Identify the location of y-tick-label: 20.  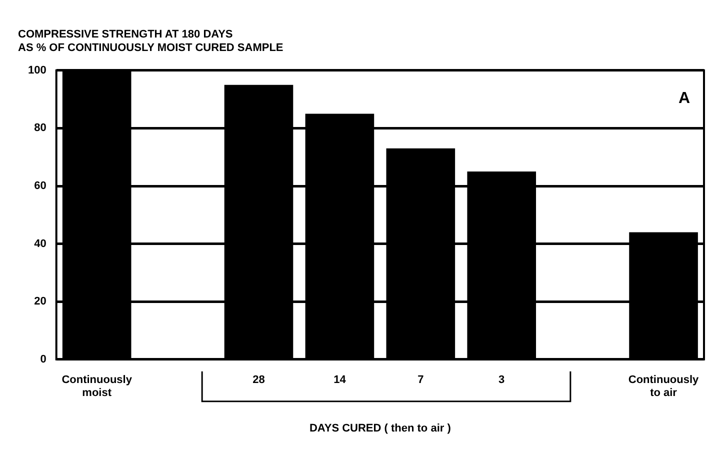
(40, 302).